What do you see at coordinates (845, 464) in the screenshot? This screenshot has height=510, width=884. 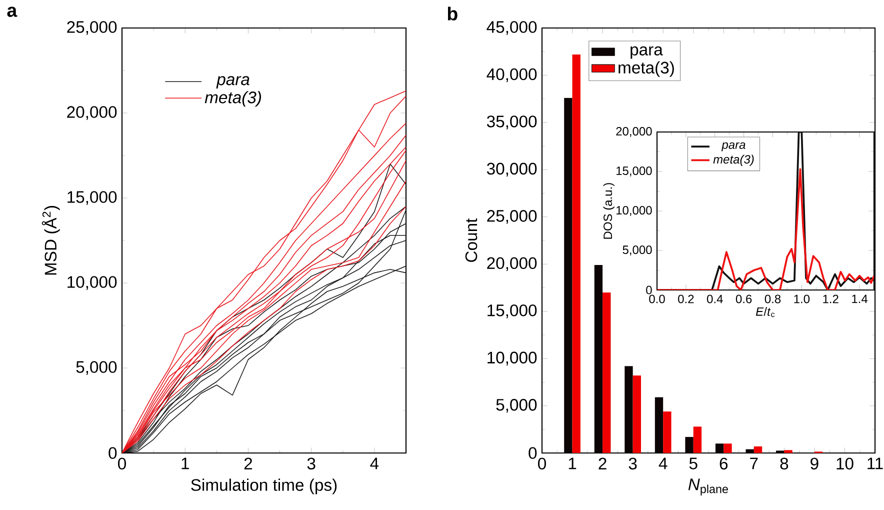 I see `x-tick-label: 10` at bounding box center [845, 464].